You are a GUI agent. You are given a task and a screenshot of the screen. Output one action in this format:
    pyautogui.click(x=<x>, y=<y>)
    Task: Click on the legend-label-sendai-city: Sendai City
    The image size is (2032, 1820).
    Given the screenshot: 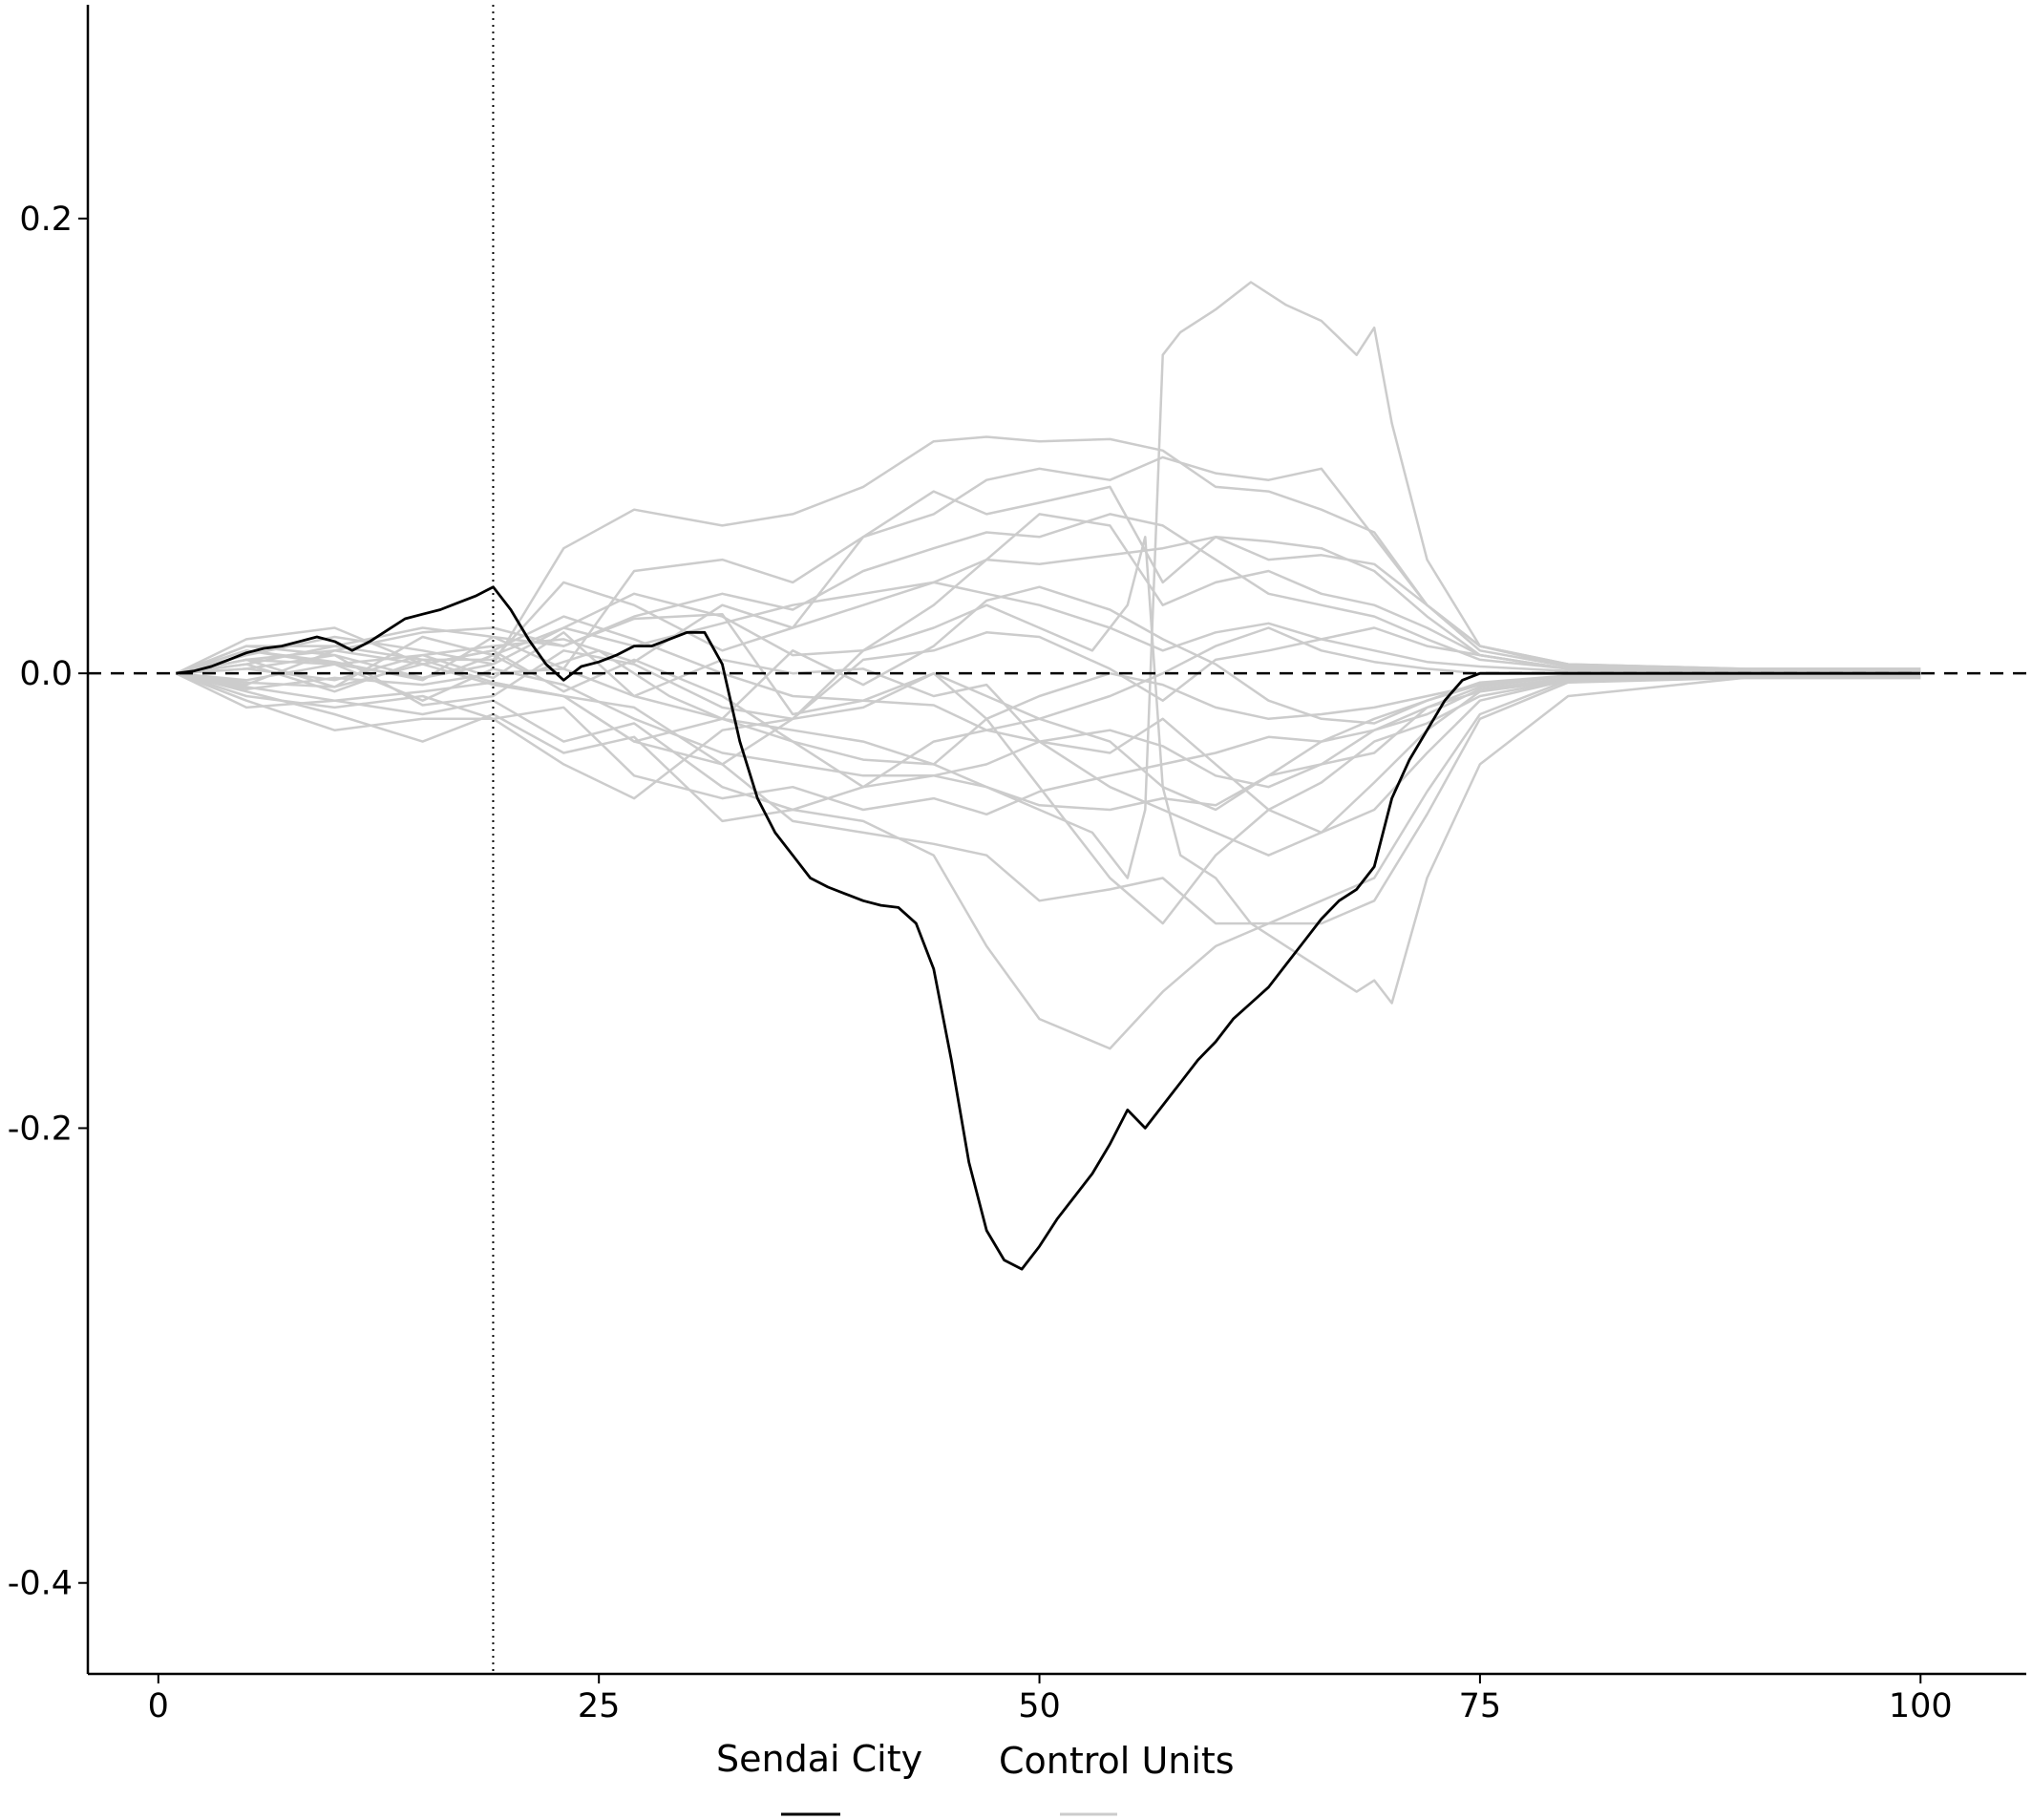 What is the action you would take?
    pyautogui.click(x=819, y=1759)
    